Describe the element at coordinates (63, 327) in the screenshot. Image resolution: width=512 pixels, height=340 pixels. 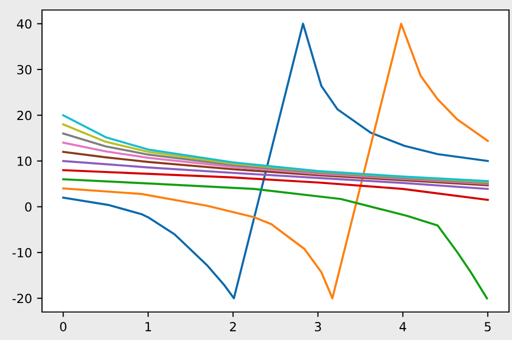
I see `x-tick-label: 0` at that location.